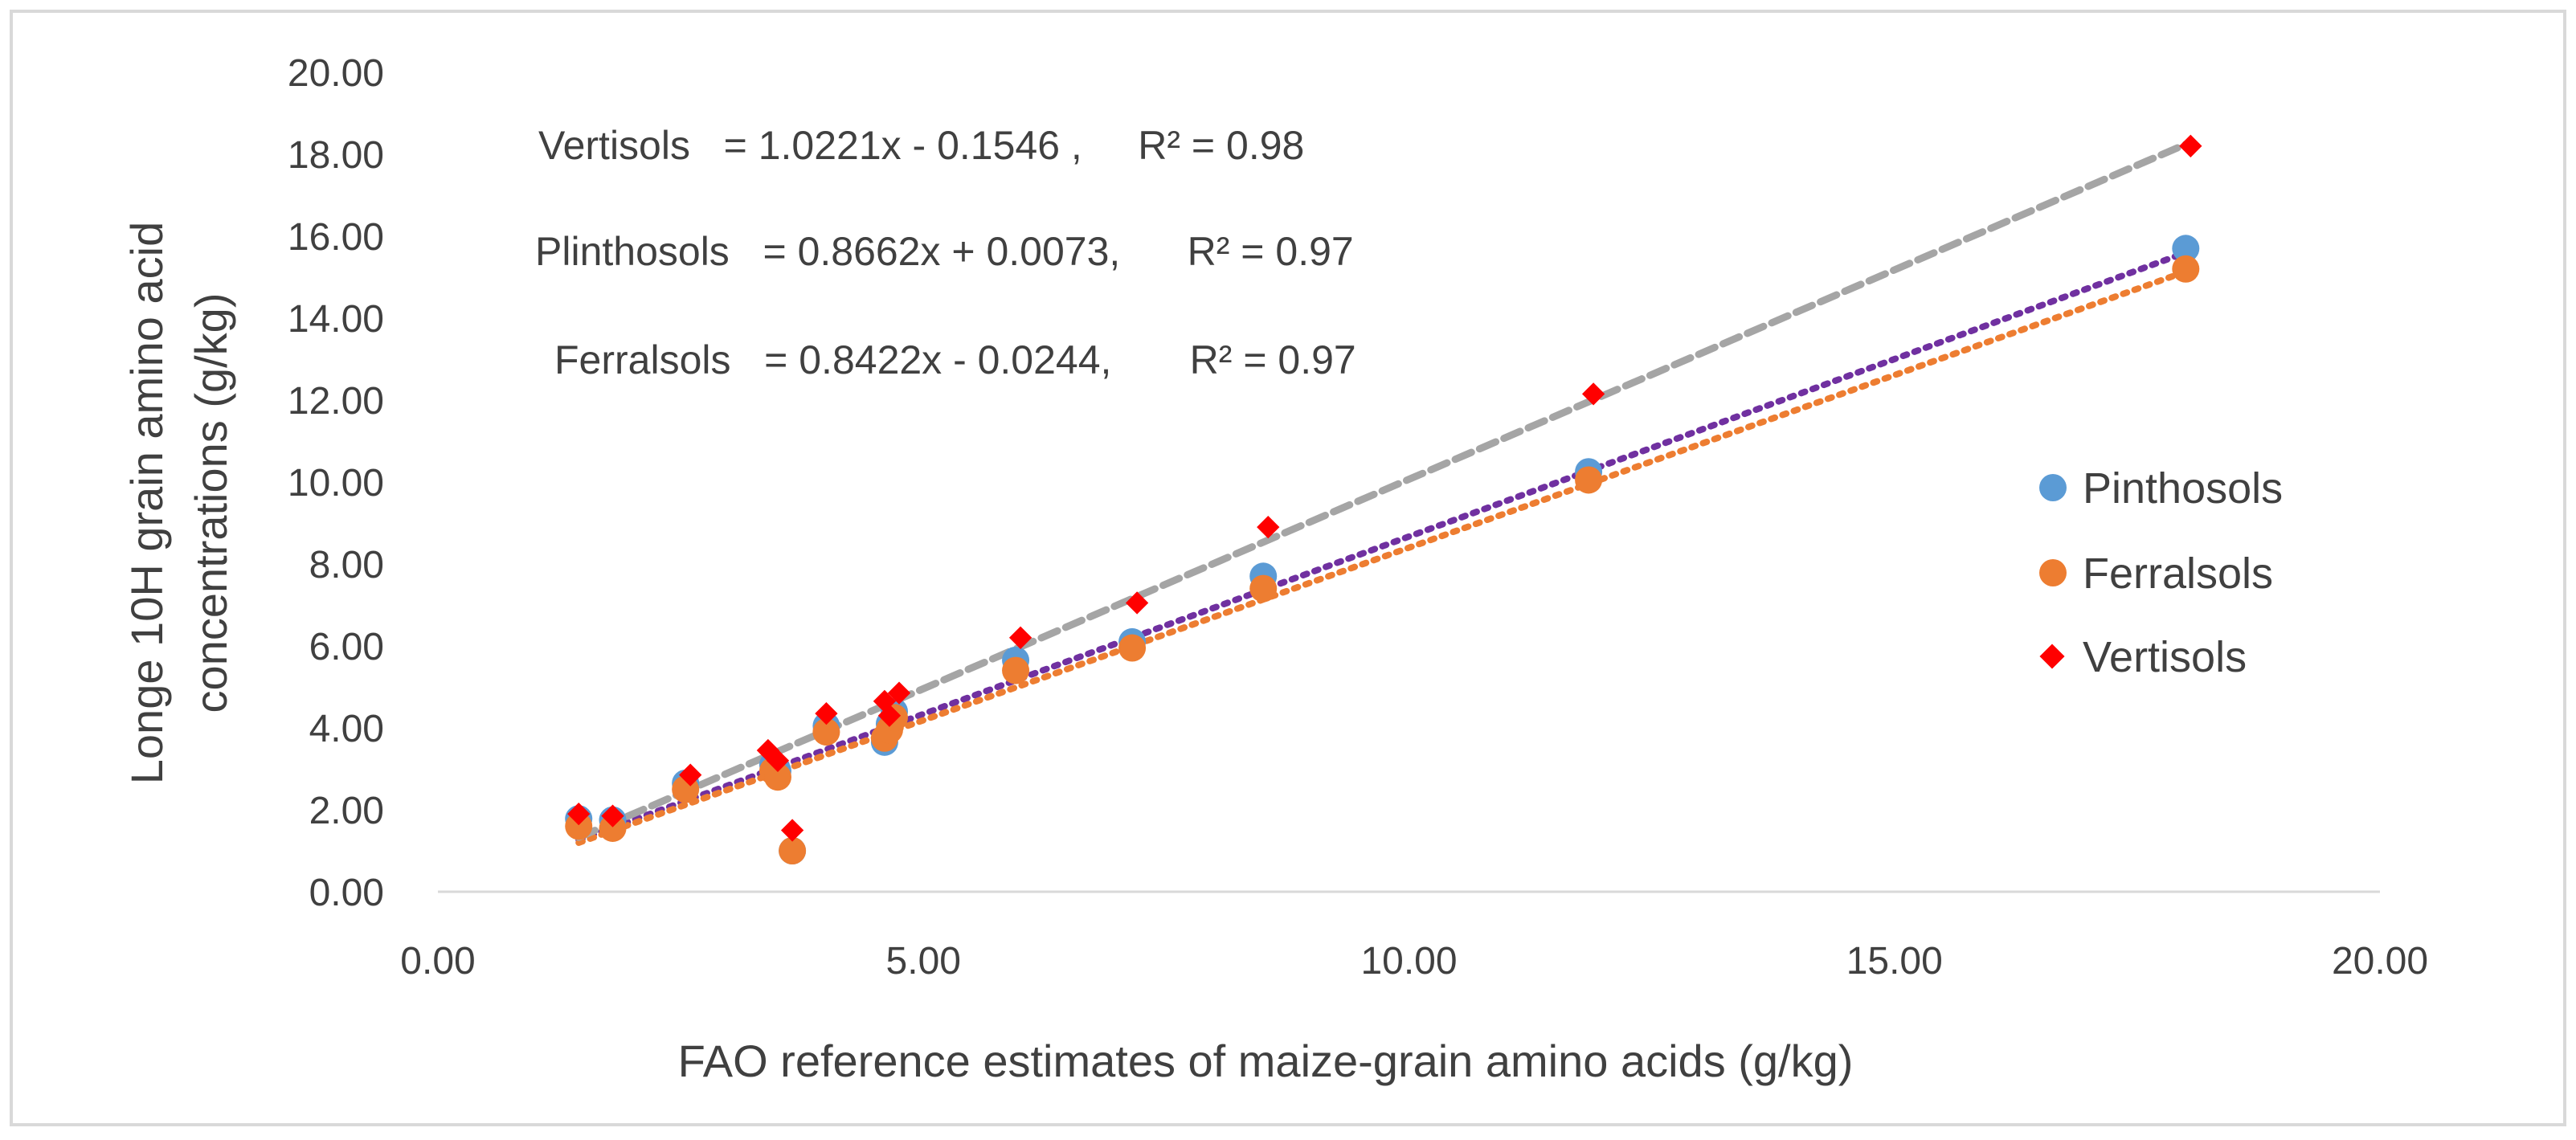  I want to click on x-tick-label: 0.00, so click(438, 961).